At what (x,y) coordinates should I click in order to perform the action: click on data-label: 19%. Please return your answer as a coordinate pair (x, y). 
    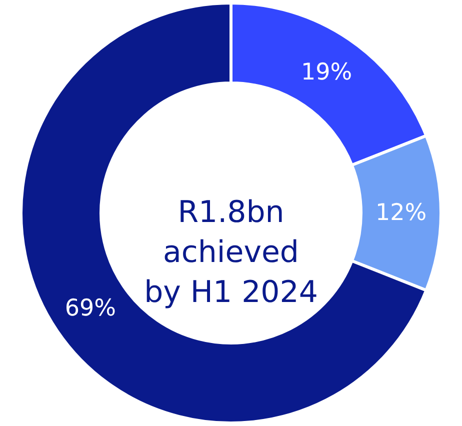
    Looking at the image, I should click on (326, 72).